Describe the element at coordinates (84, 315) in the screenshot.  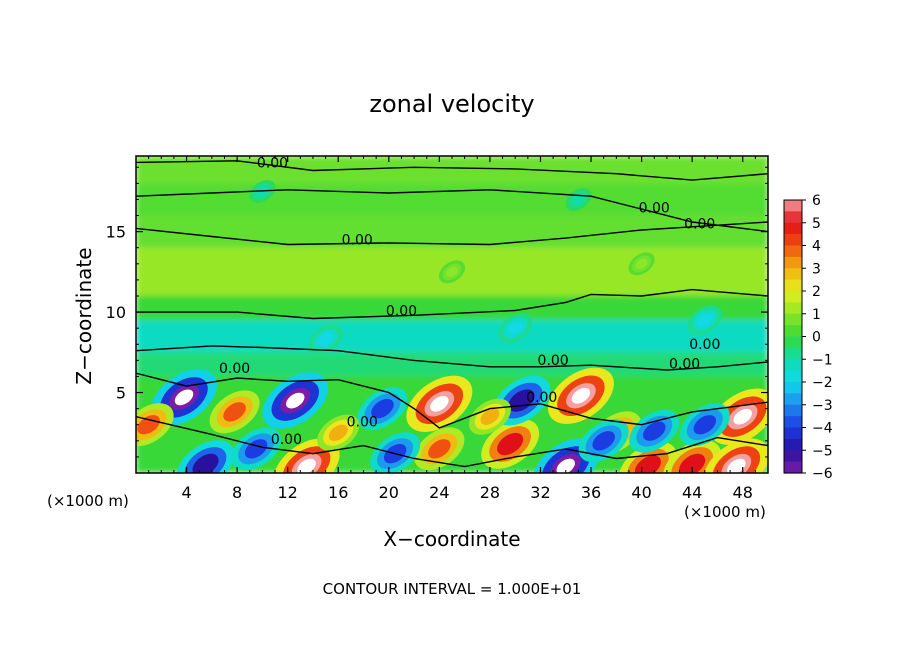
I see `y-axis-label: Z−coordinate` at that location.